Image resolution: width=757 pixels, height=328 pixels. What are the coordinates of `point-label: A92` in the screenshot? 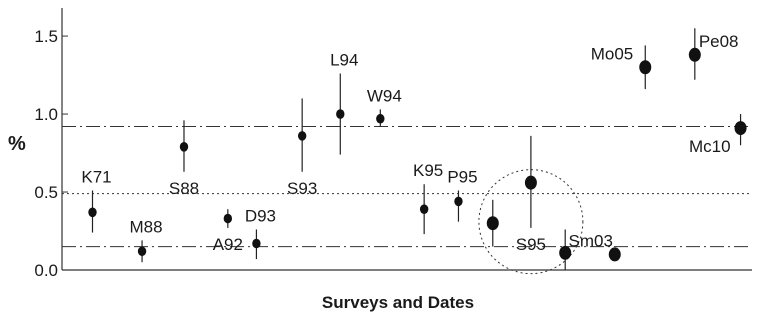 It's located at (228, 244).